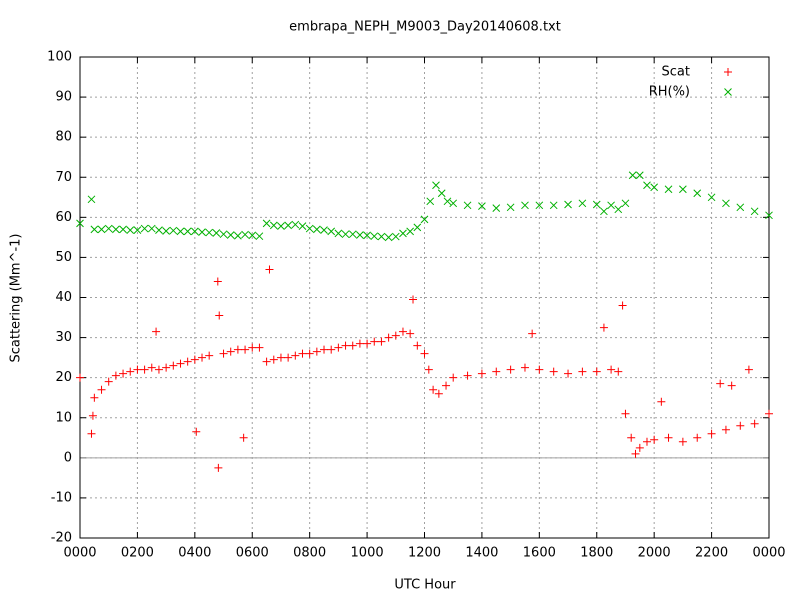  What do you see at coordinates (63, 377) in the screenshot?
I see `y-tick-label: 20` at bounding box center [63, 377].